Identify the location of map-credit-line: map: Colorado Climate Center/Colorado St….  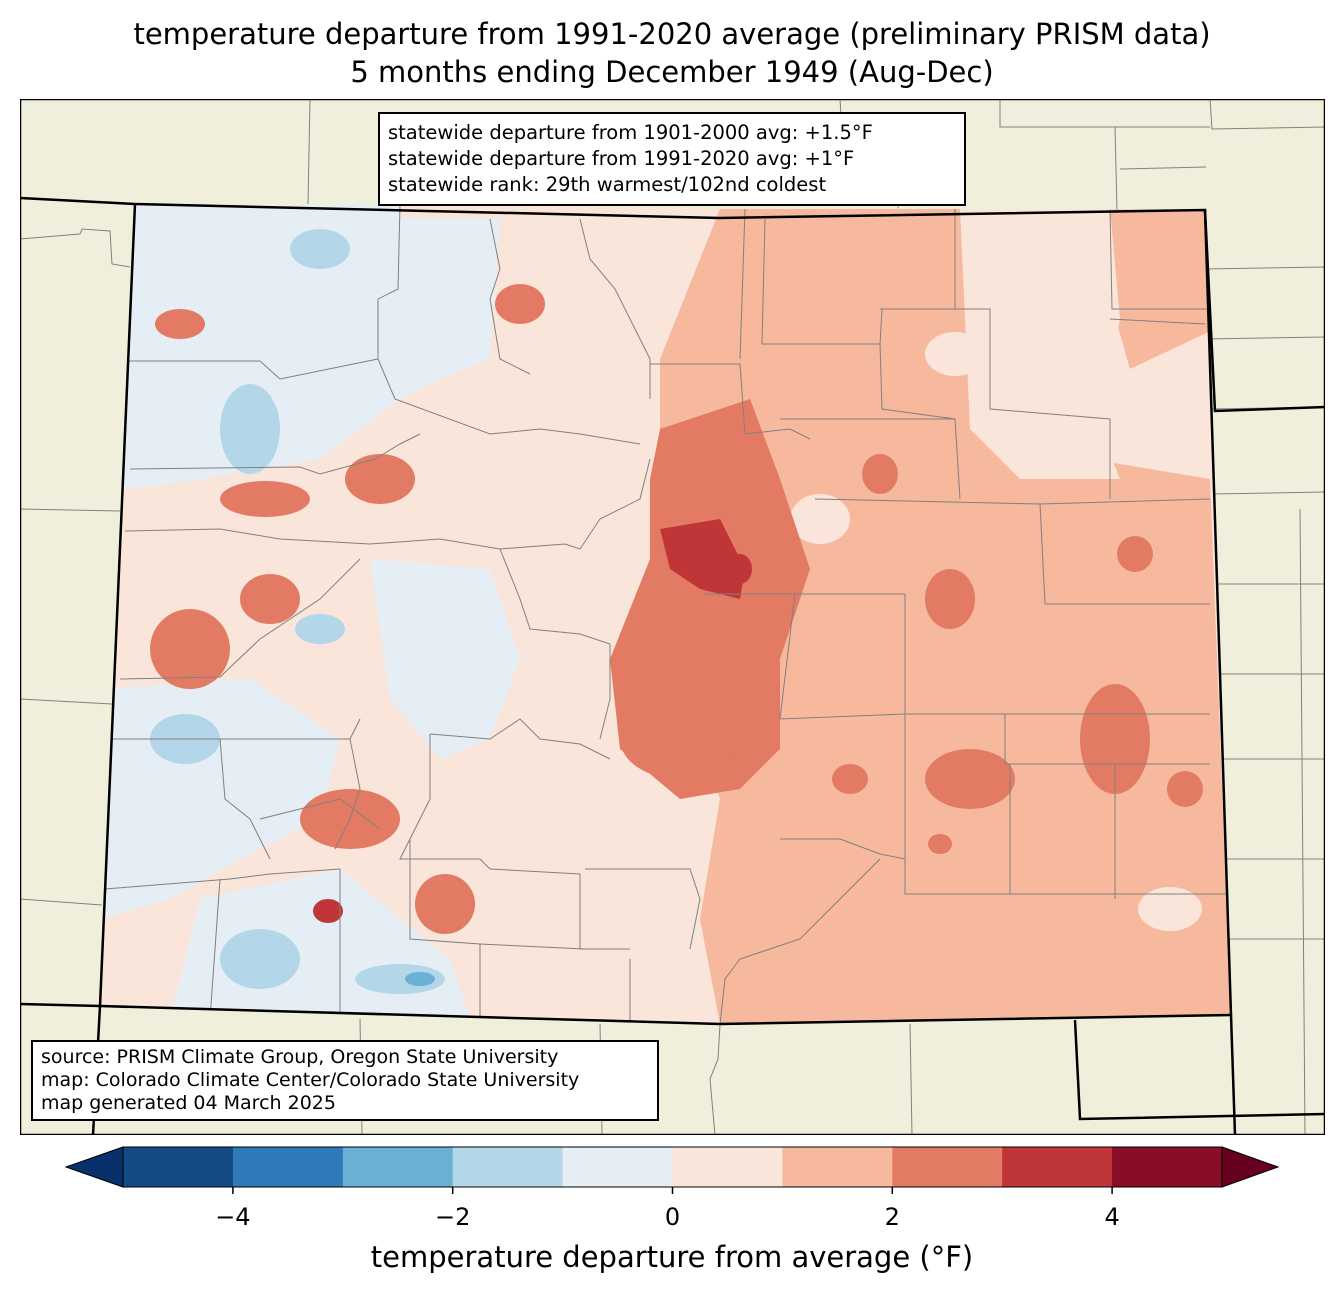
(310, 1080).